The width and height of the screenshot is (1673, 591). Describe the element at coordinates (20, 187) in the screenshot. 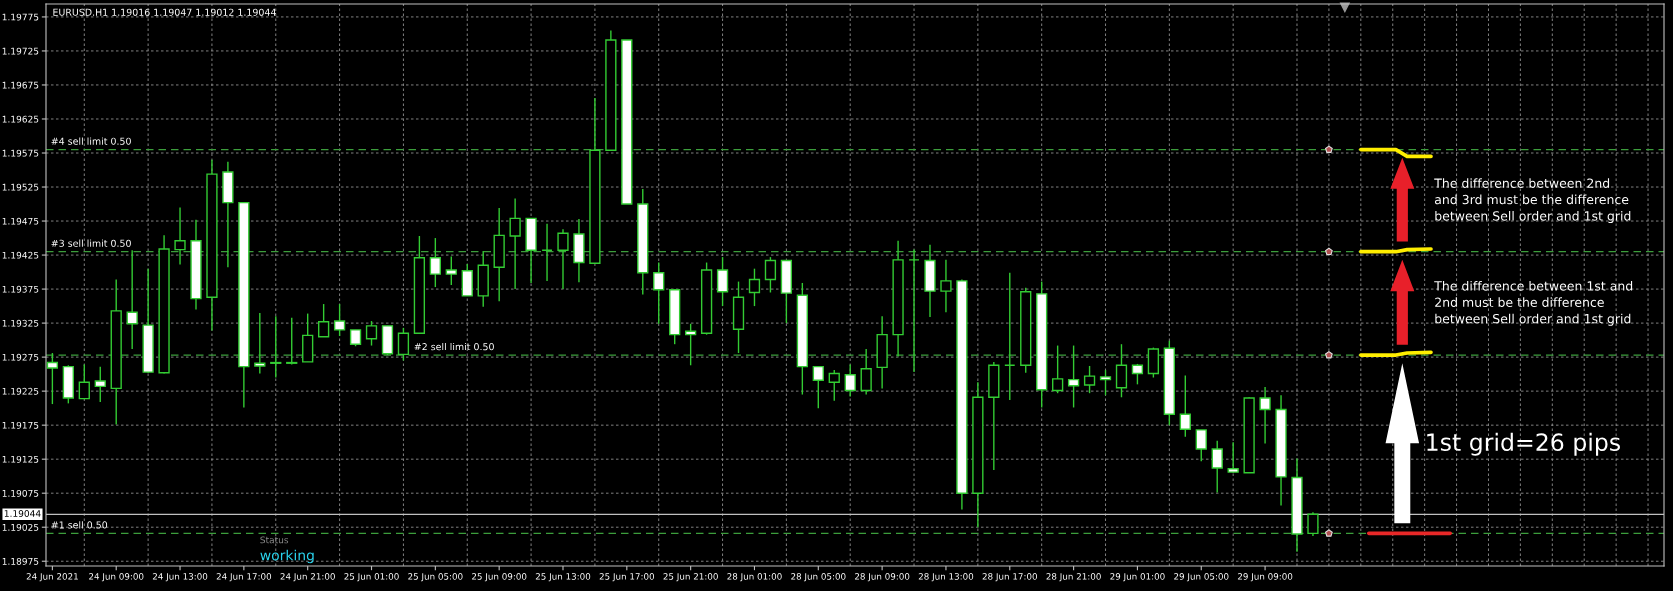

I see `y-tick-label: 1.19525` at that location.